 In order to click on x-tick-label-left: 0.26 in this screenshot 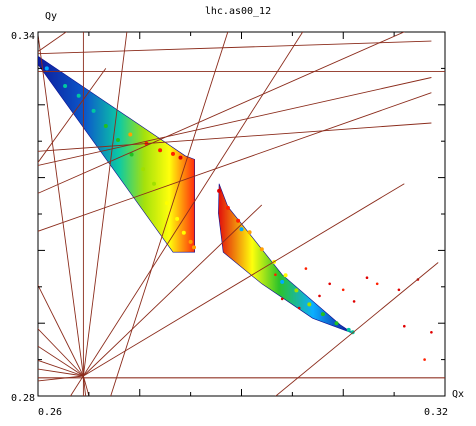, I will do `click(50, 412)`.